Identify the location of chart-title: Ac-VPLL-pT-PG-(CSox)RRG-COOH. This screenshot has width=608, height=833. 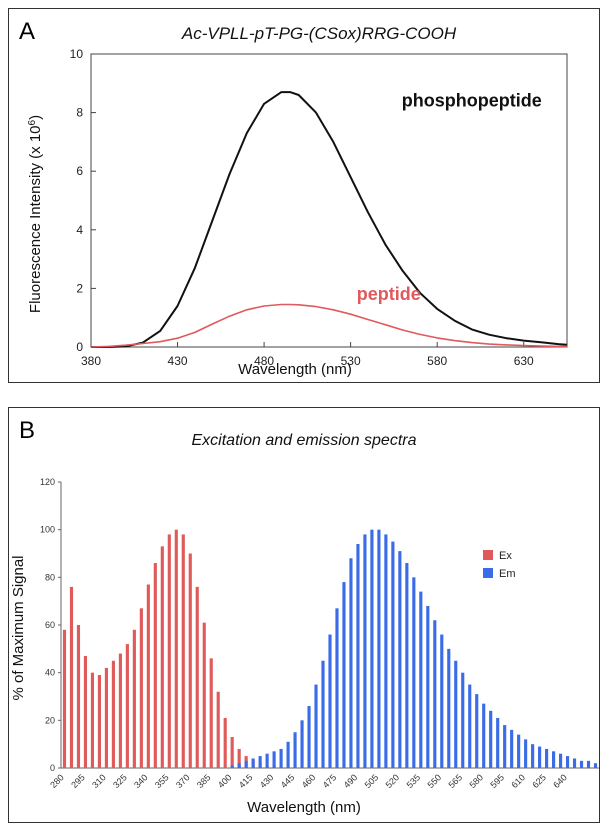
(319, 33).